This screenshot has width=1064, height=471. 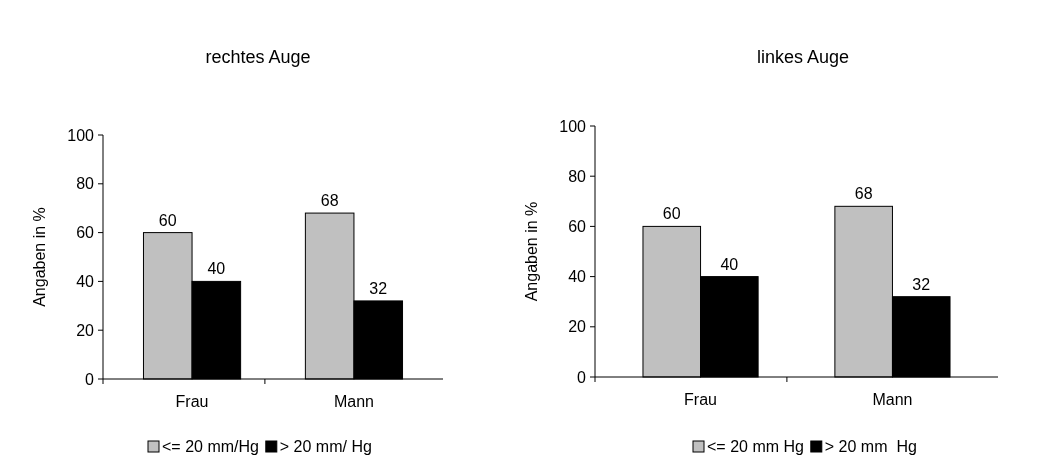 I want to click on chart-title: rechtes Auge, so click(x=258, y=57).